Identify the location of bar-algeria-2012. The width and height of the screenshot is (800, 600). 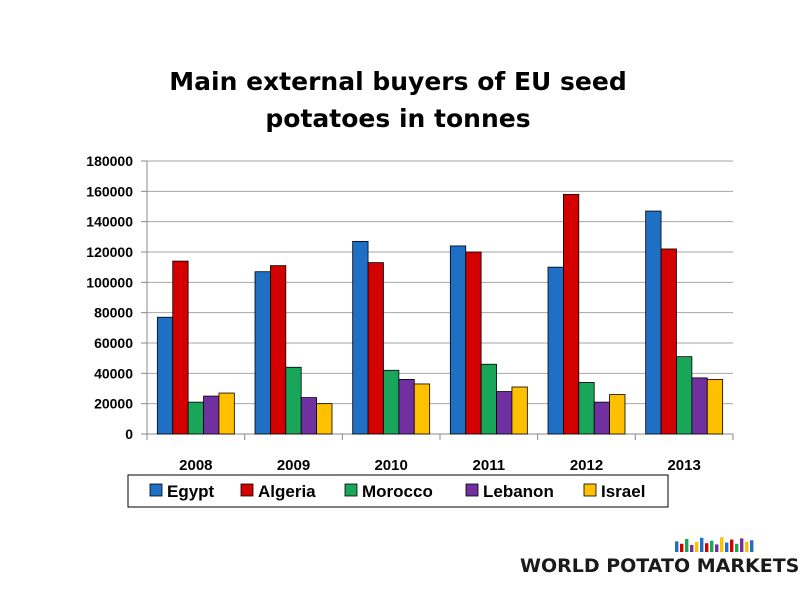
(571, 314).